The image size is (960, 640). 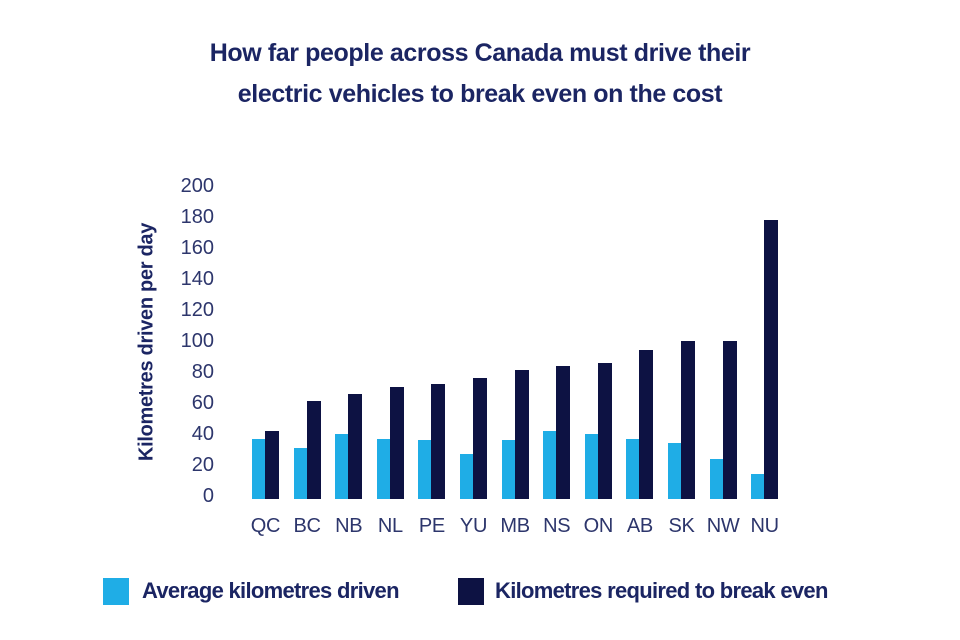 I want to click on bar-nb-breakeven, so click(x=355, y=446).